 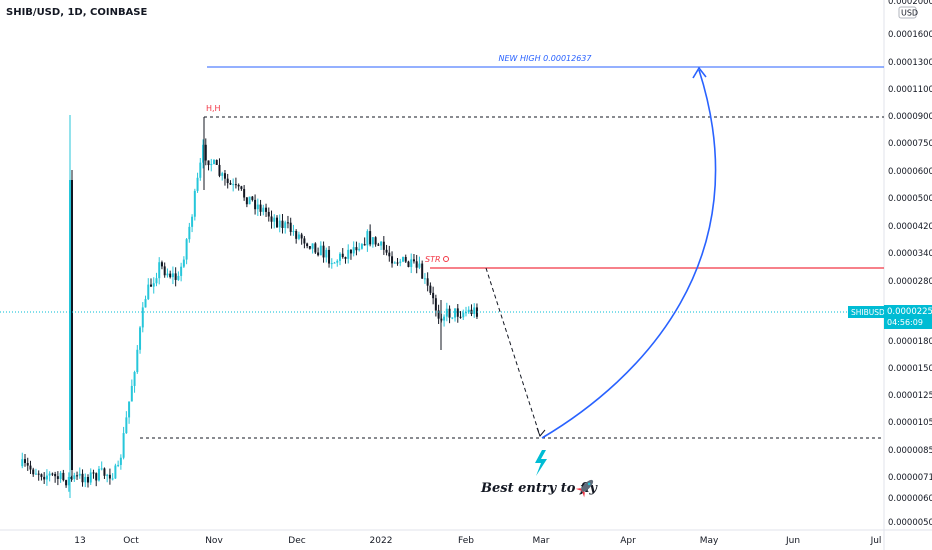 I want to click on time-tick-label: 2022, so click(x=381, y=541).